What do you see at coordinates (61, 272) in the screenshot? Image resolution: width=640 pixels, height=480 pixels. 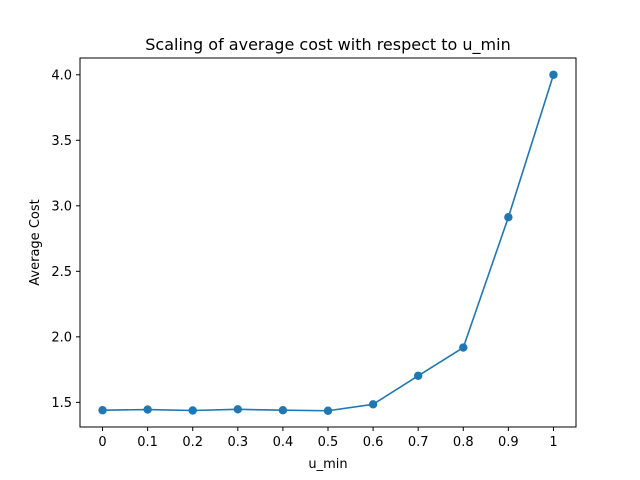 I see `y-tick-label: 2.5` at bounding box center [61, 272].